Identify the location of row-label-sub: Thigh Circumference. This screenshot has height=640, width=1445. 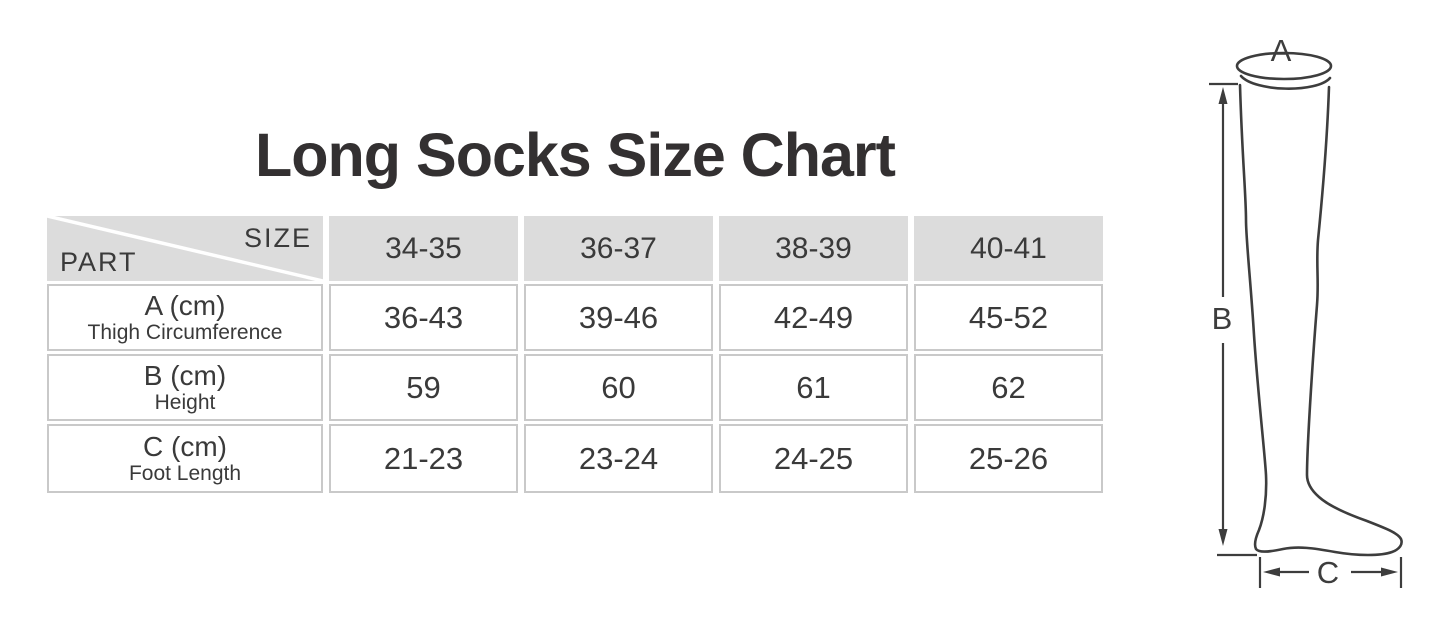
(185, 332).